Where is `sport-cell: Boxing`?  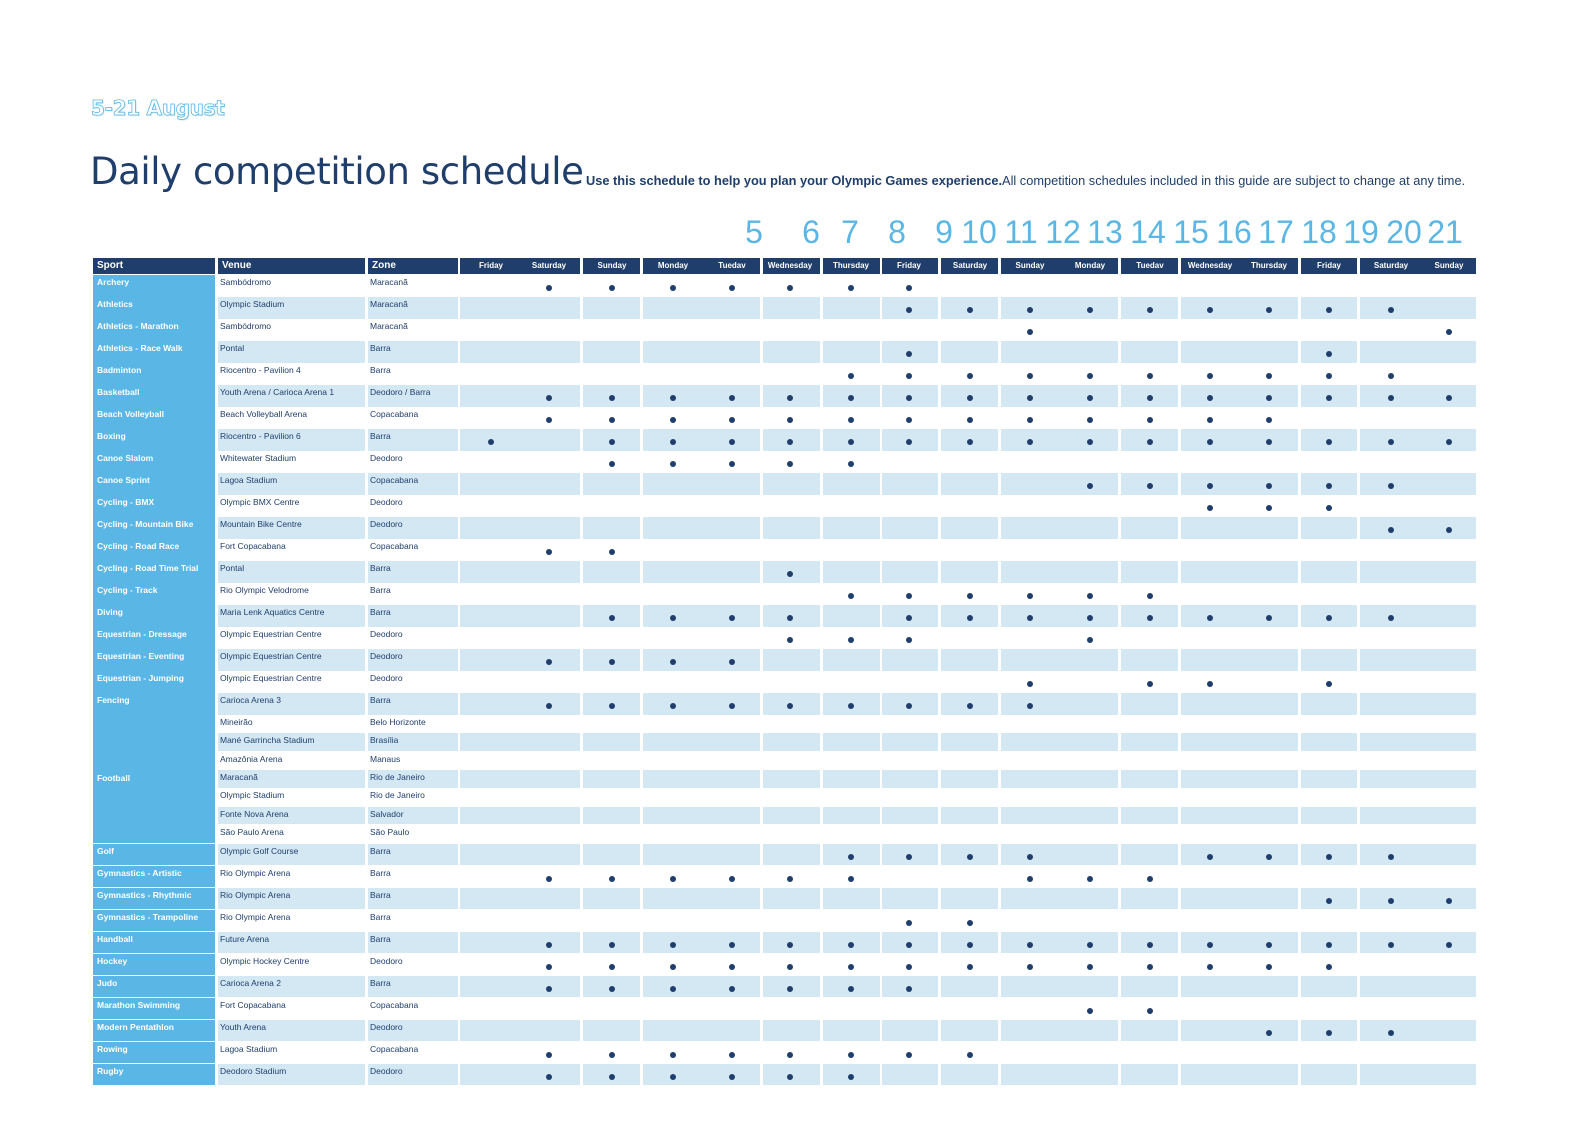 sport-cell: Boxing is located at coordinates (154, 440).